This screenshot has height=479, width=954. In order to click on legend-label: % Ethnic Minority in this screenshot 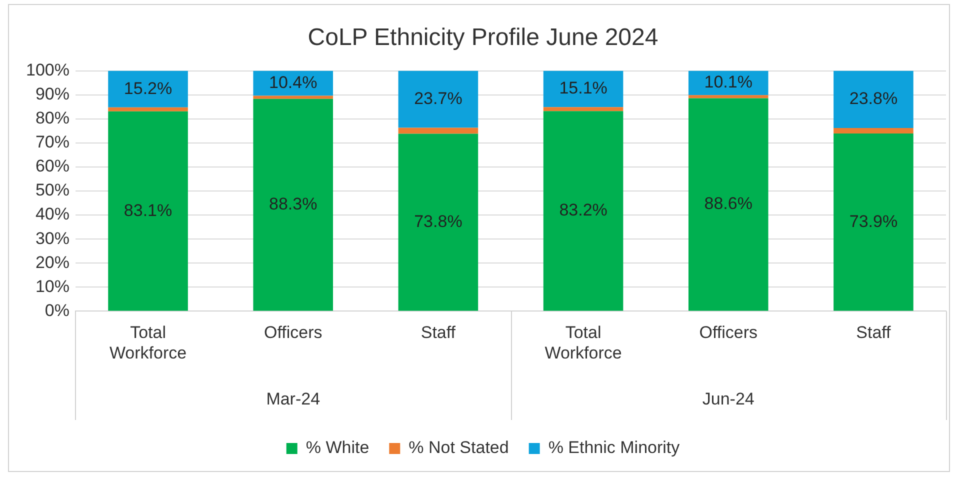, I will do `click(614, 448)`.